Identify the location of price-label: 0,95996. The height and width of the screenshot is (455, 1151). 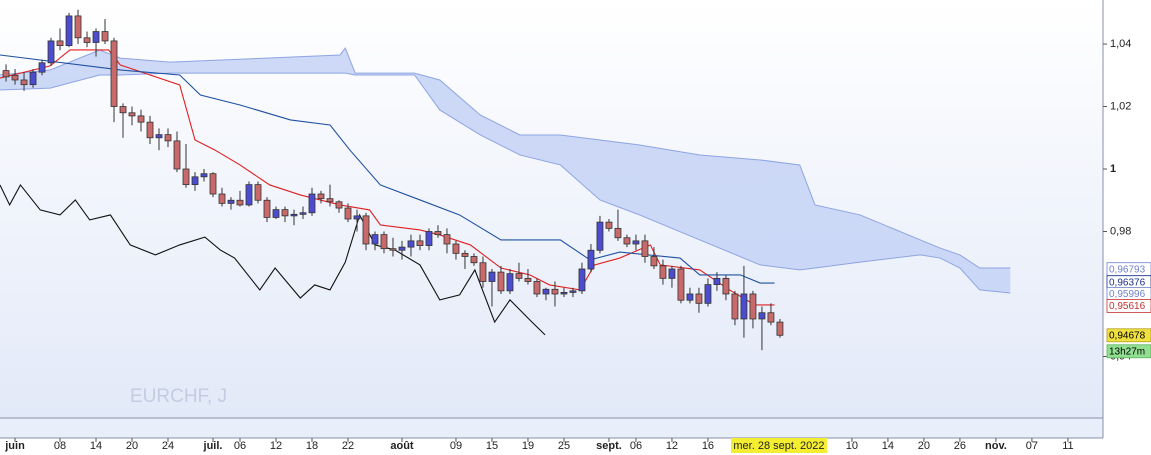
(1127, 294).